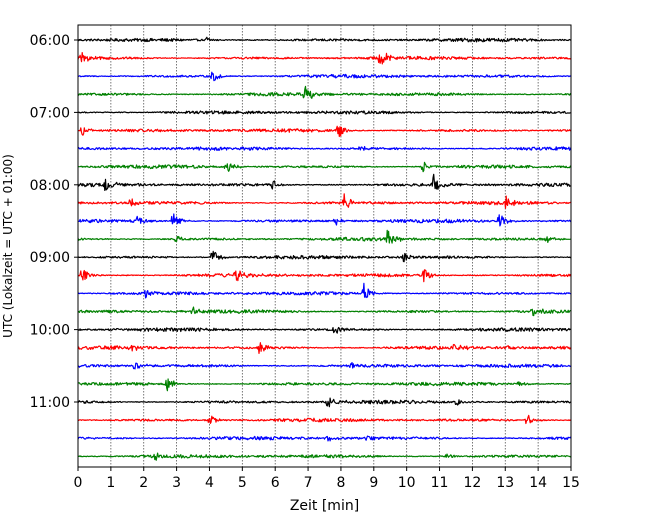 The height and width of the screenshot is (520, 650). Describe the element at coordinates (275, 483) in the screenshot. I see `x-tick-label: 6` at that location.